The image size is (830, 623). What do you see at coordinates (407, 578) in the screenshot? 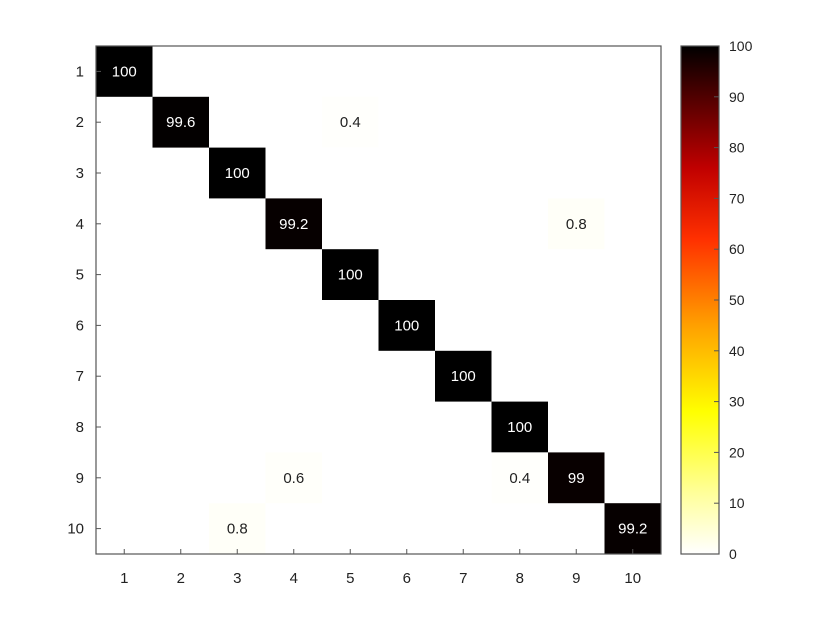
I see `x-tick-label: 6` at bounding box center [407, 578].